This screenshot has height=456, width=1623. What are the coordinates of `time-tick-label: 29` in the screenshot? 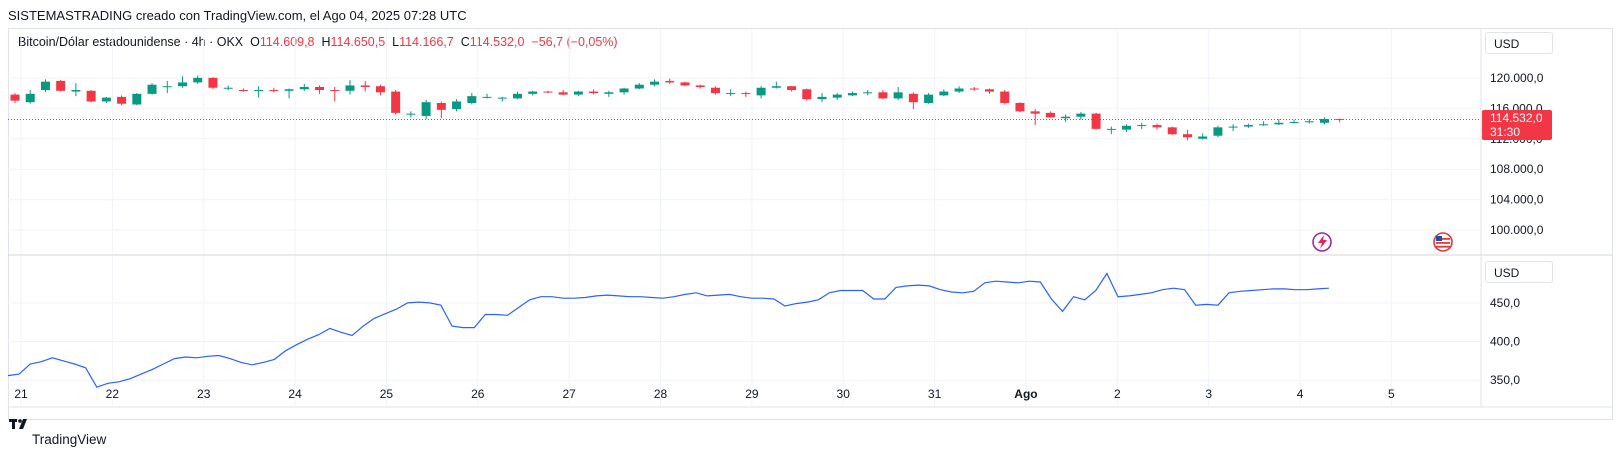 It's located at (752, 394).